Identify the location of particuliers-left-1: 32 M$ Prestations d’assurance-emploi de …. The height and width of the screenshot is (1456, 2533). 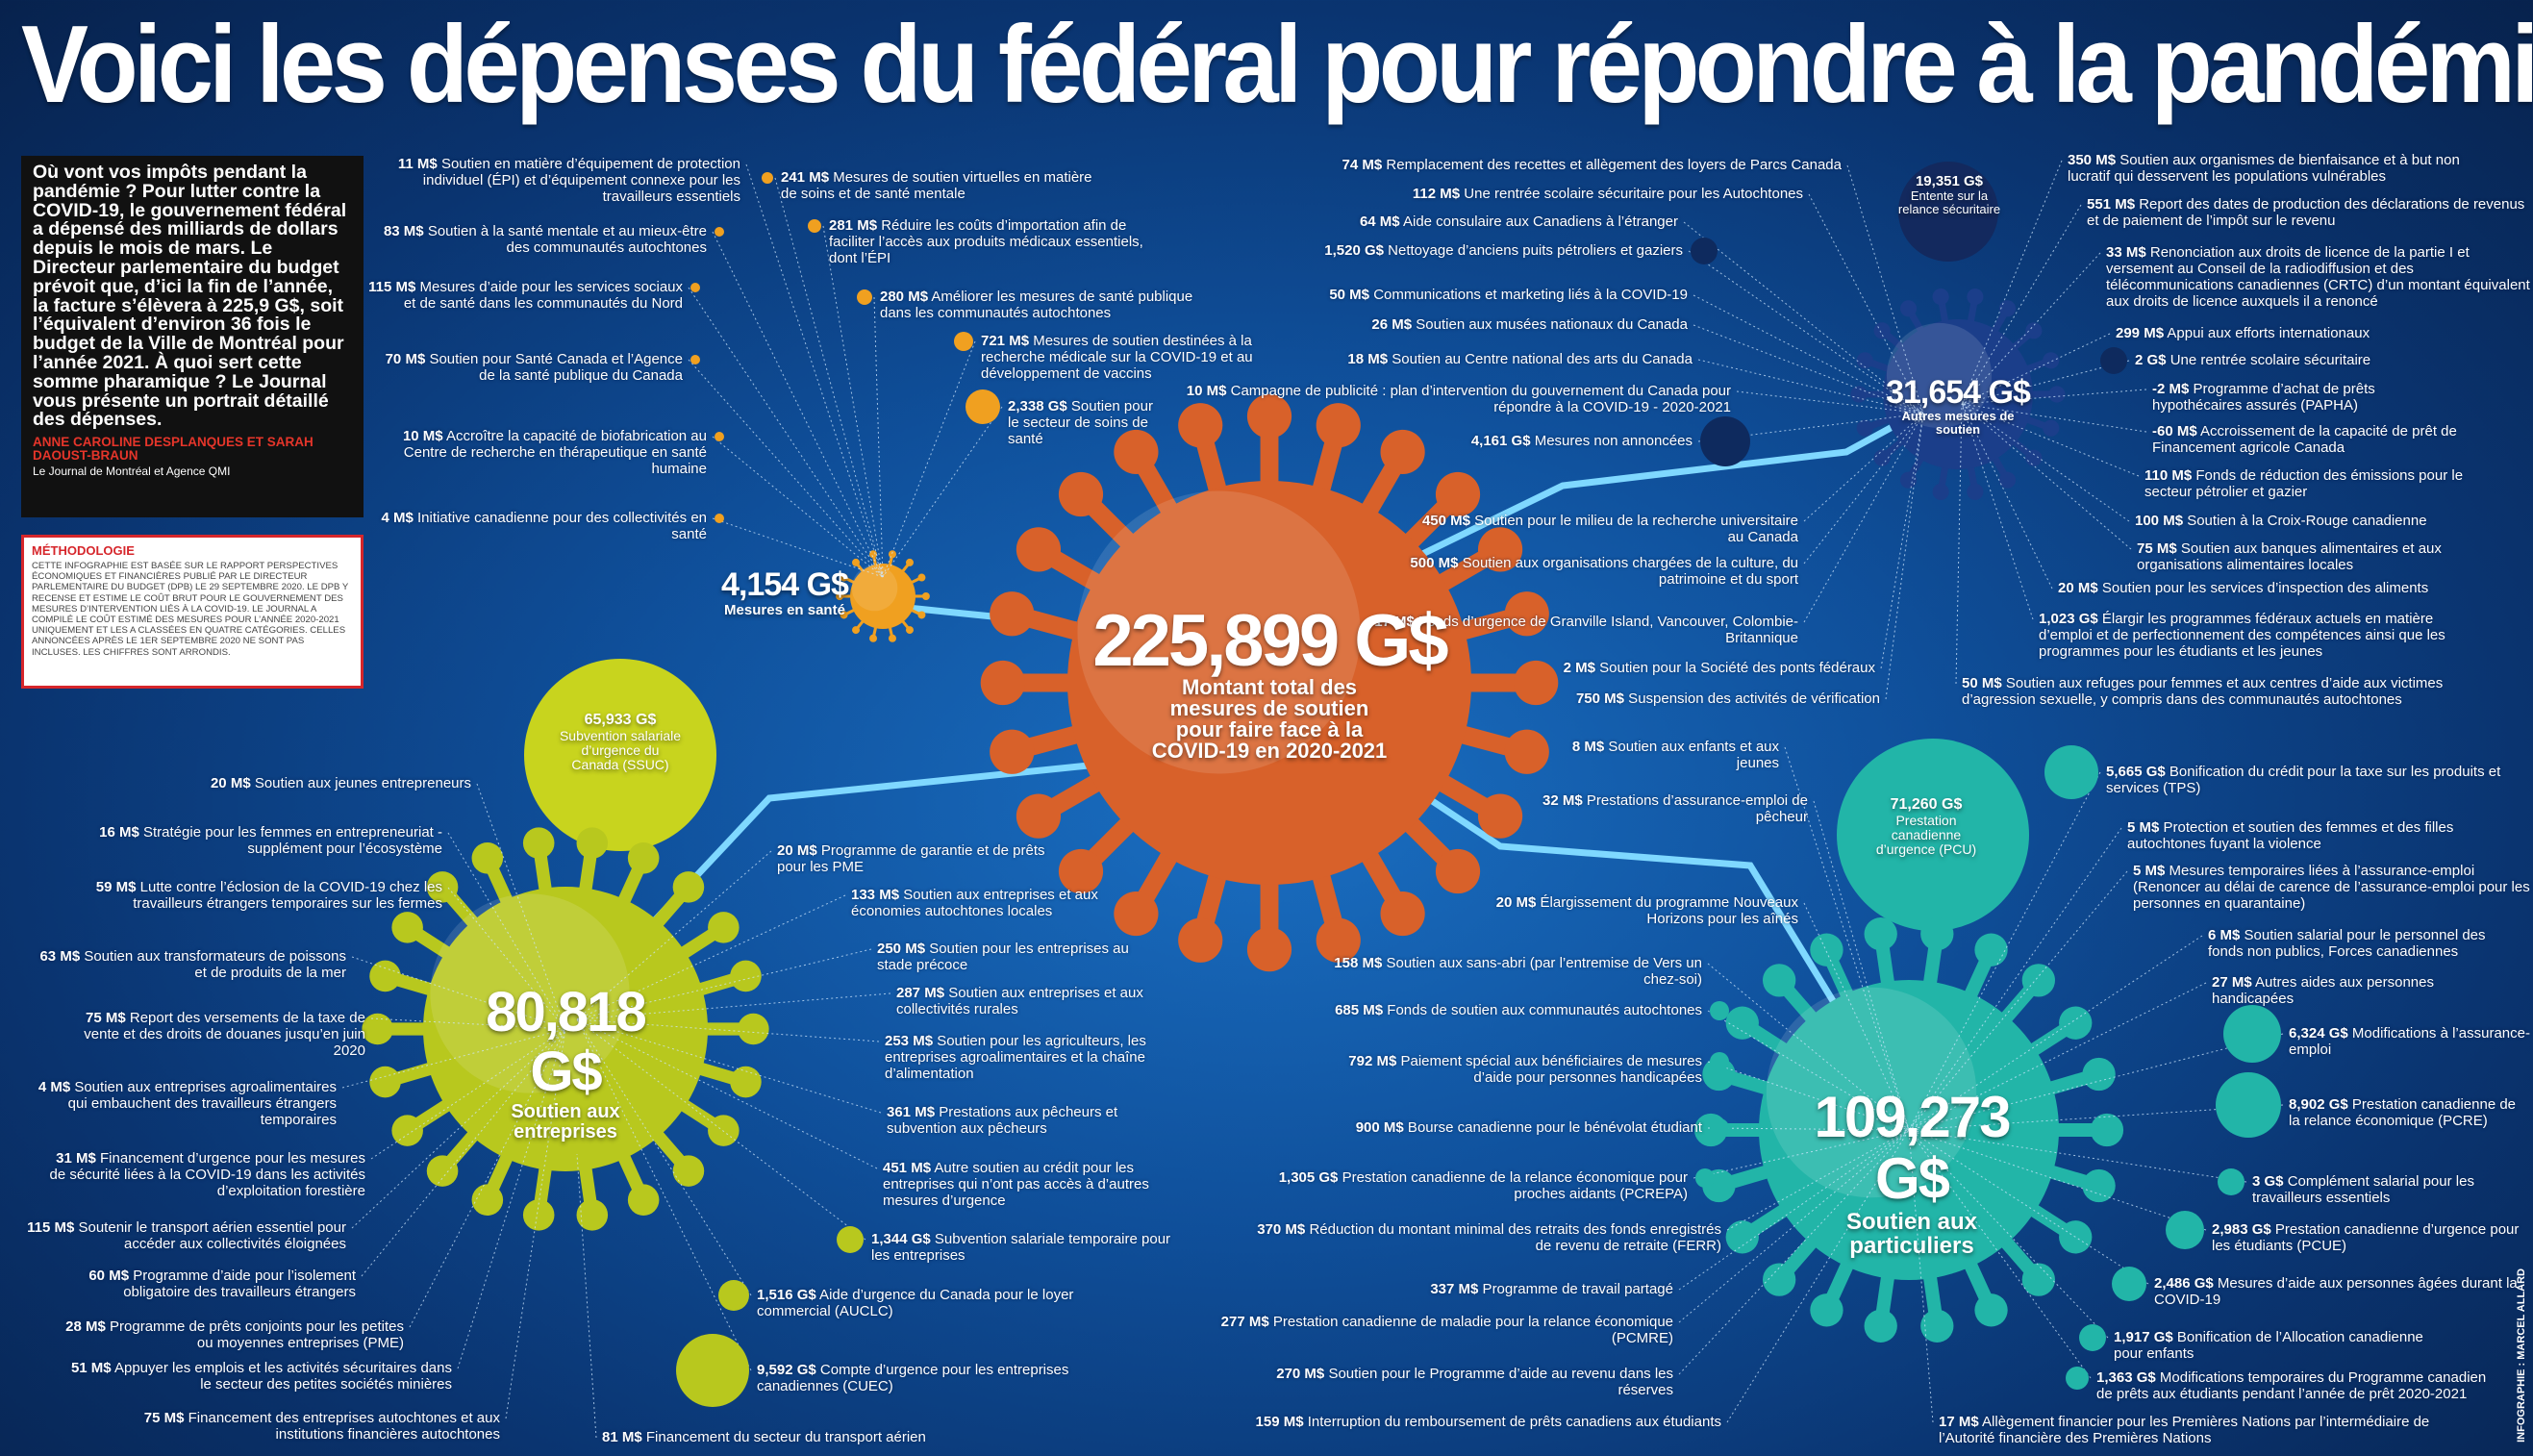
(1663, 808).